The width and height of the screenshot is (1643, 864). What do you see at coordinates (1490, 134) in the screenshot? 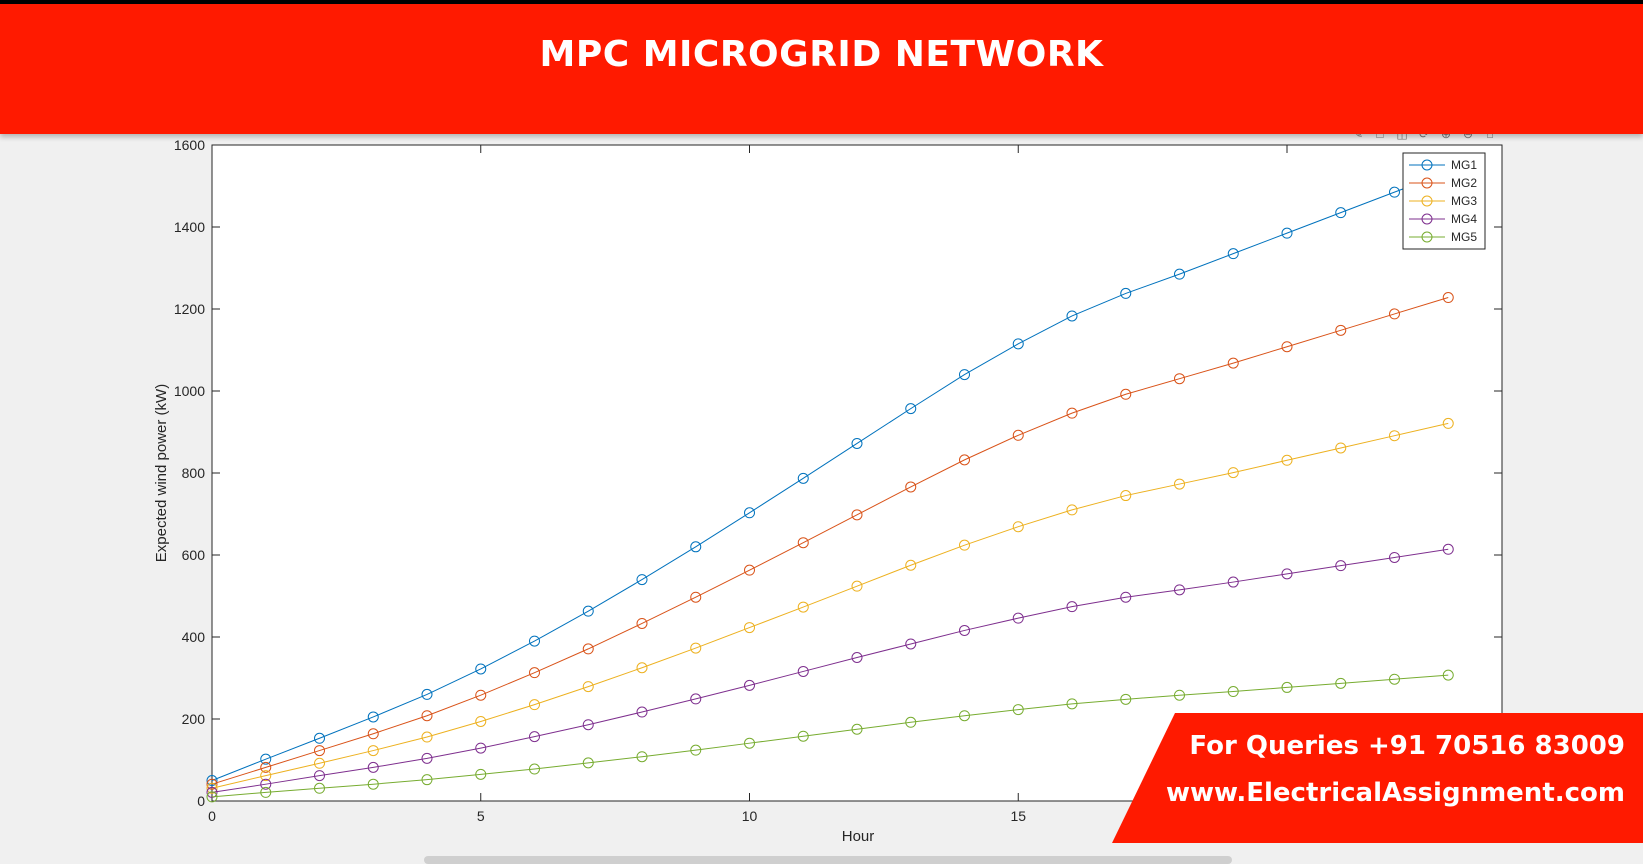
I see `home-icon: ⌂` at bounding box center [1490, 134].